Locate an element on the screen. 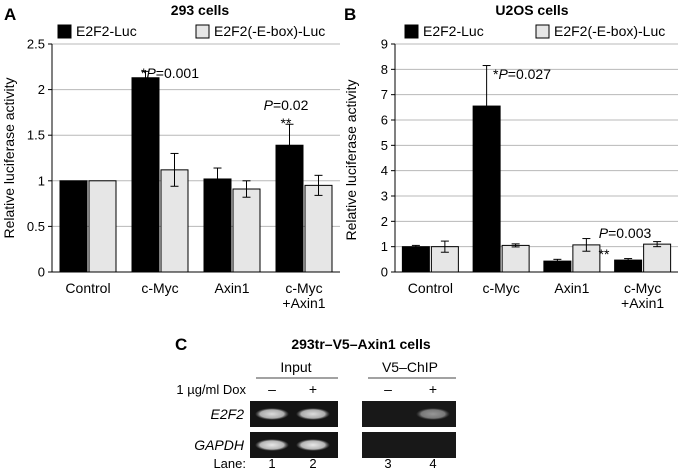 This screenshot has height=474, width=685. gel-row-label: E2F2 is located at coordinates (228, 414).